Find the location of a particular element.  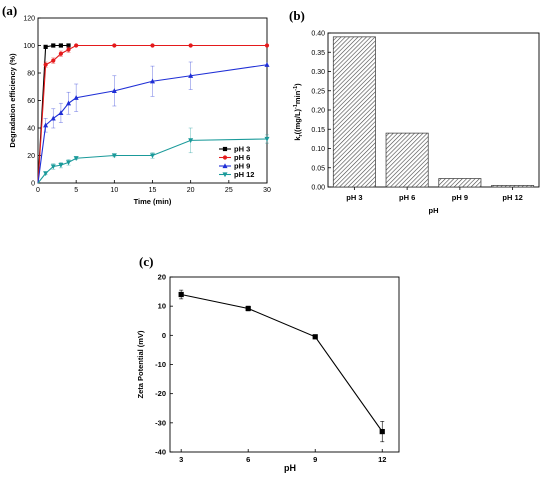

panel-c-label: (c) is located at coordinates (146, 261).